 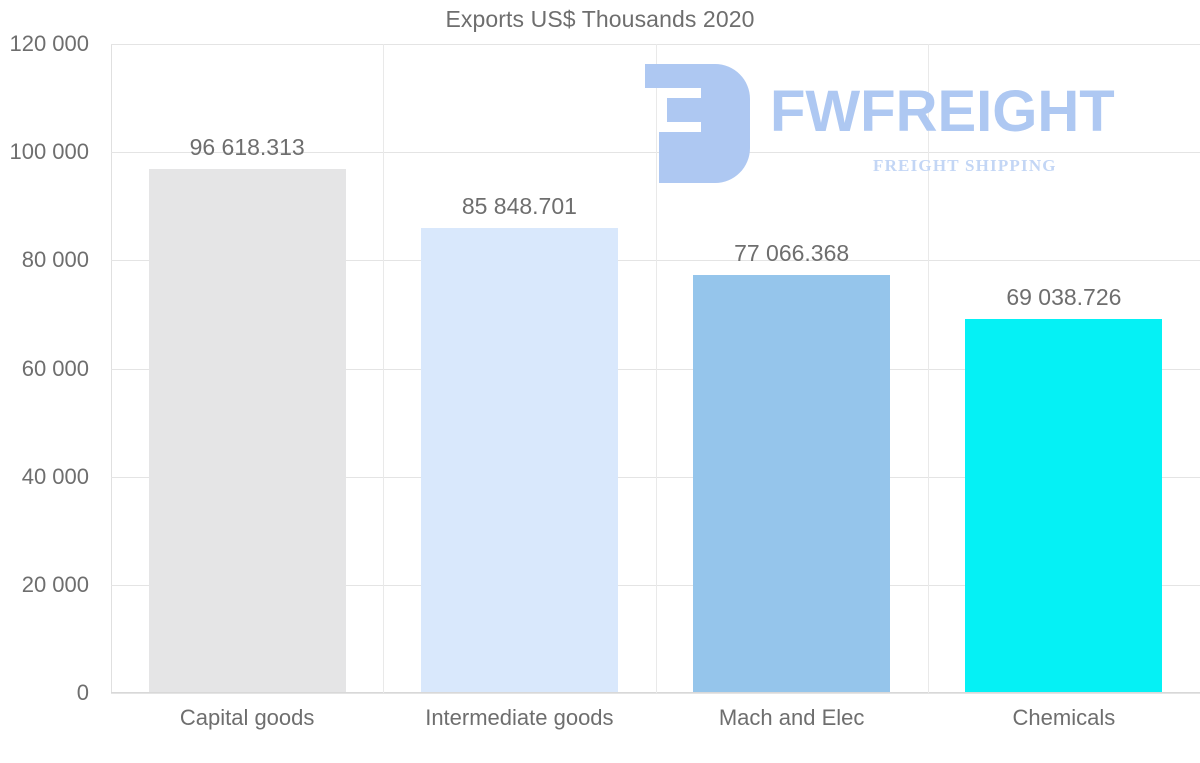 What do you see at coordinates (519, 717) in the screenshot?
I see `x-axis-tick-label: Intermediate goods` at bounding box center [519, 717].